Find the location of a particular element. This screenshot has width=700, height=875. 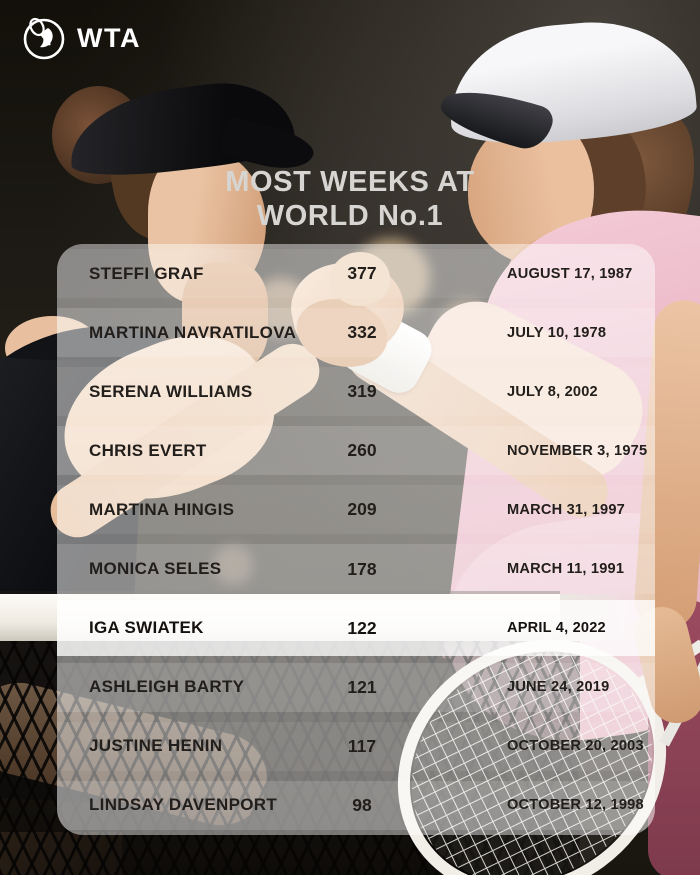

table-row: MARTINA HINGIS 209 MARCH 31, 1997 is located at coordinates (356, 509).